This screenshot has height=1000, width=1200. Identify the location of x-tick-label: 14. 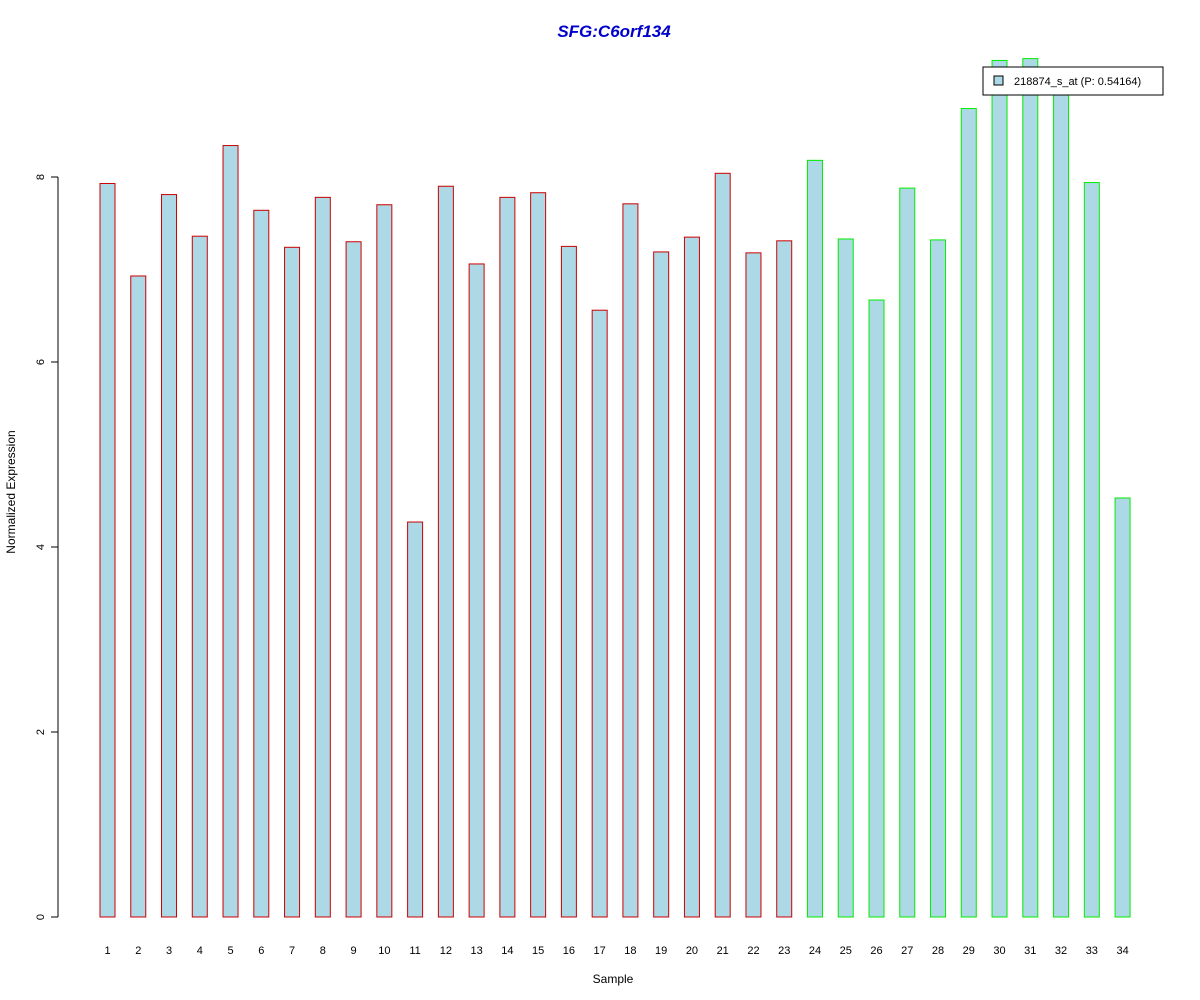
(507, 951).